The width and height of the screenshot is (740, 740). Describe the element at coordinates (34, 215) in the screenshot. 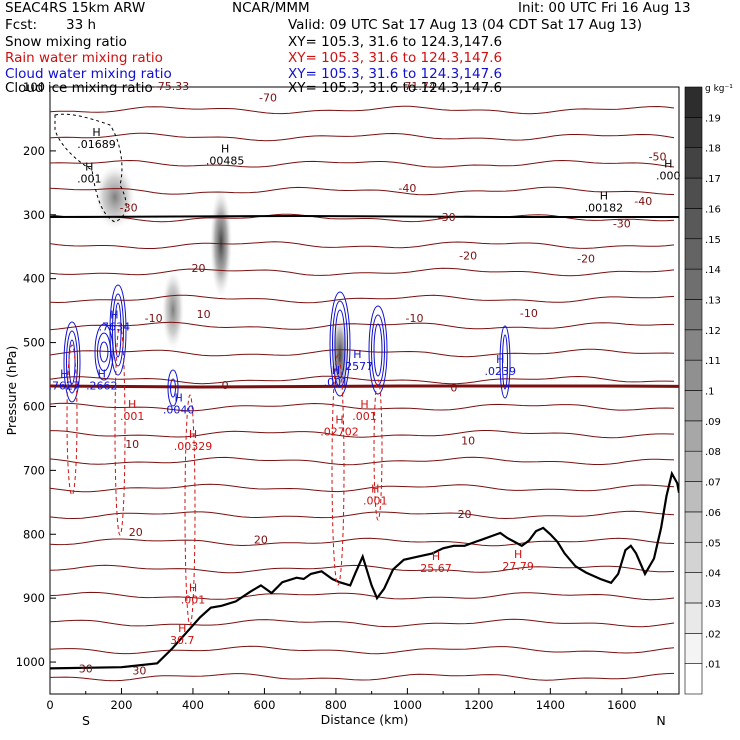

I see `y-tick-label: 300` at that location.